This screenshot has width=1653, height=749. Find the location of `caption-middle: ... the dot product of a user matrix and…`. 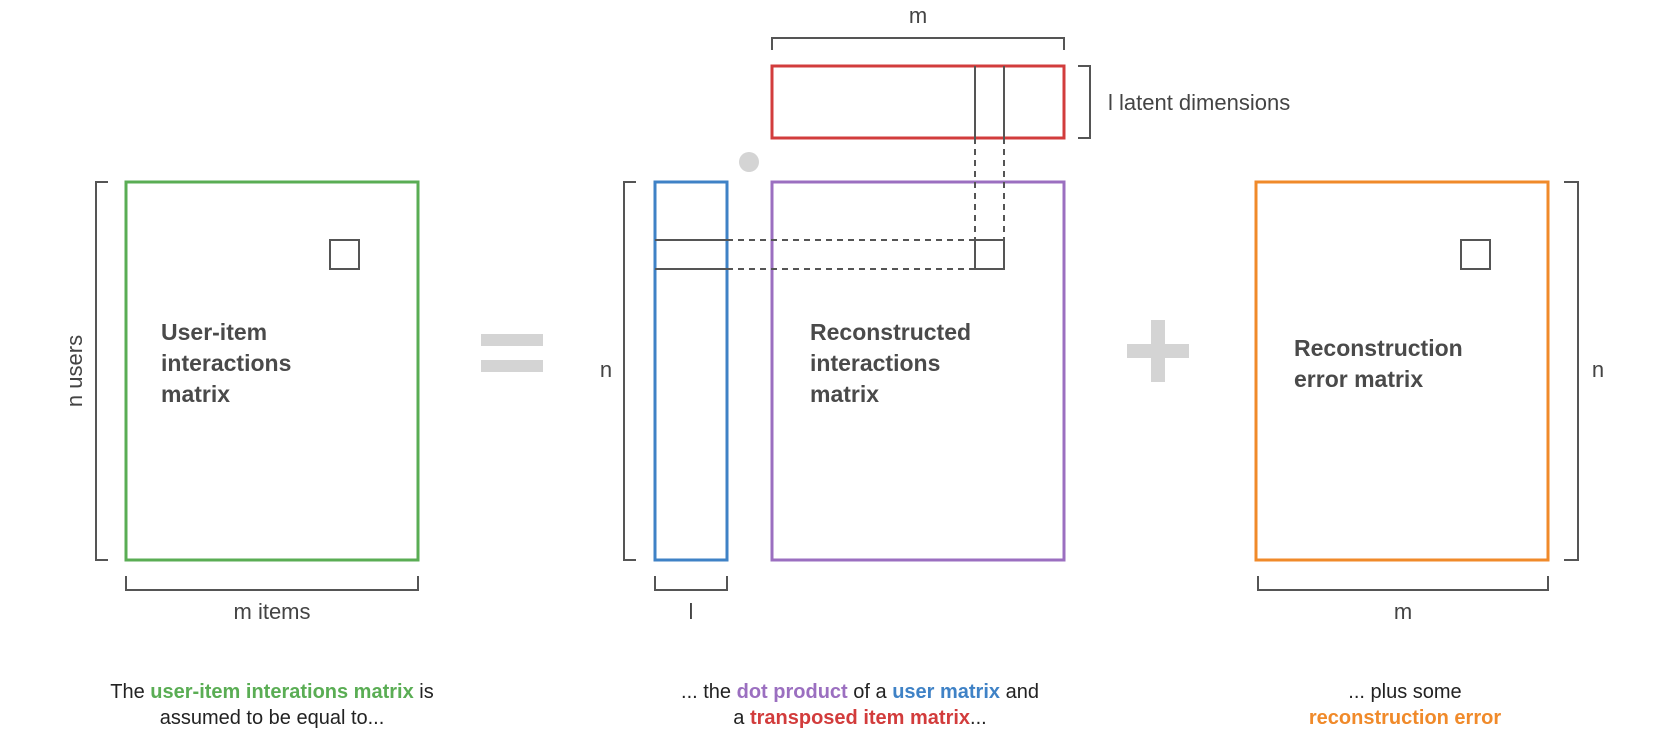

caption-middle: ... the dot product of a user matrix and… is located at coordinates (860, 705).